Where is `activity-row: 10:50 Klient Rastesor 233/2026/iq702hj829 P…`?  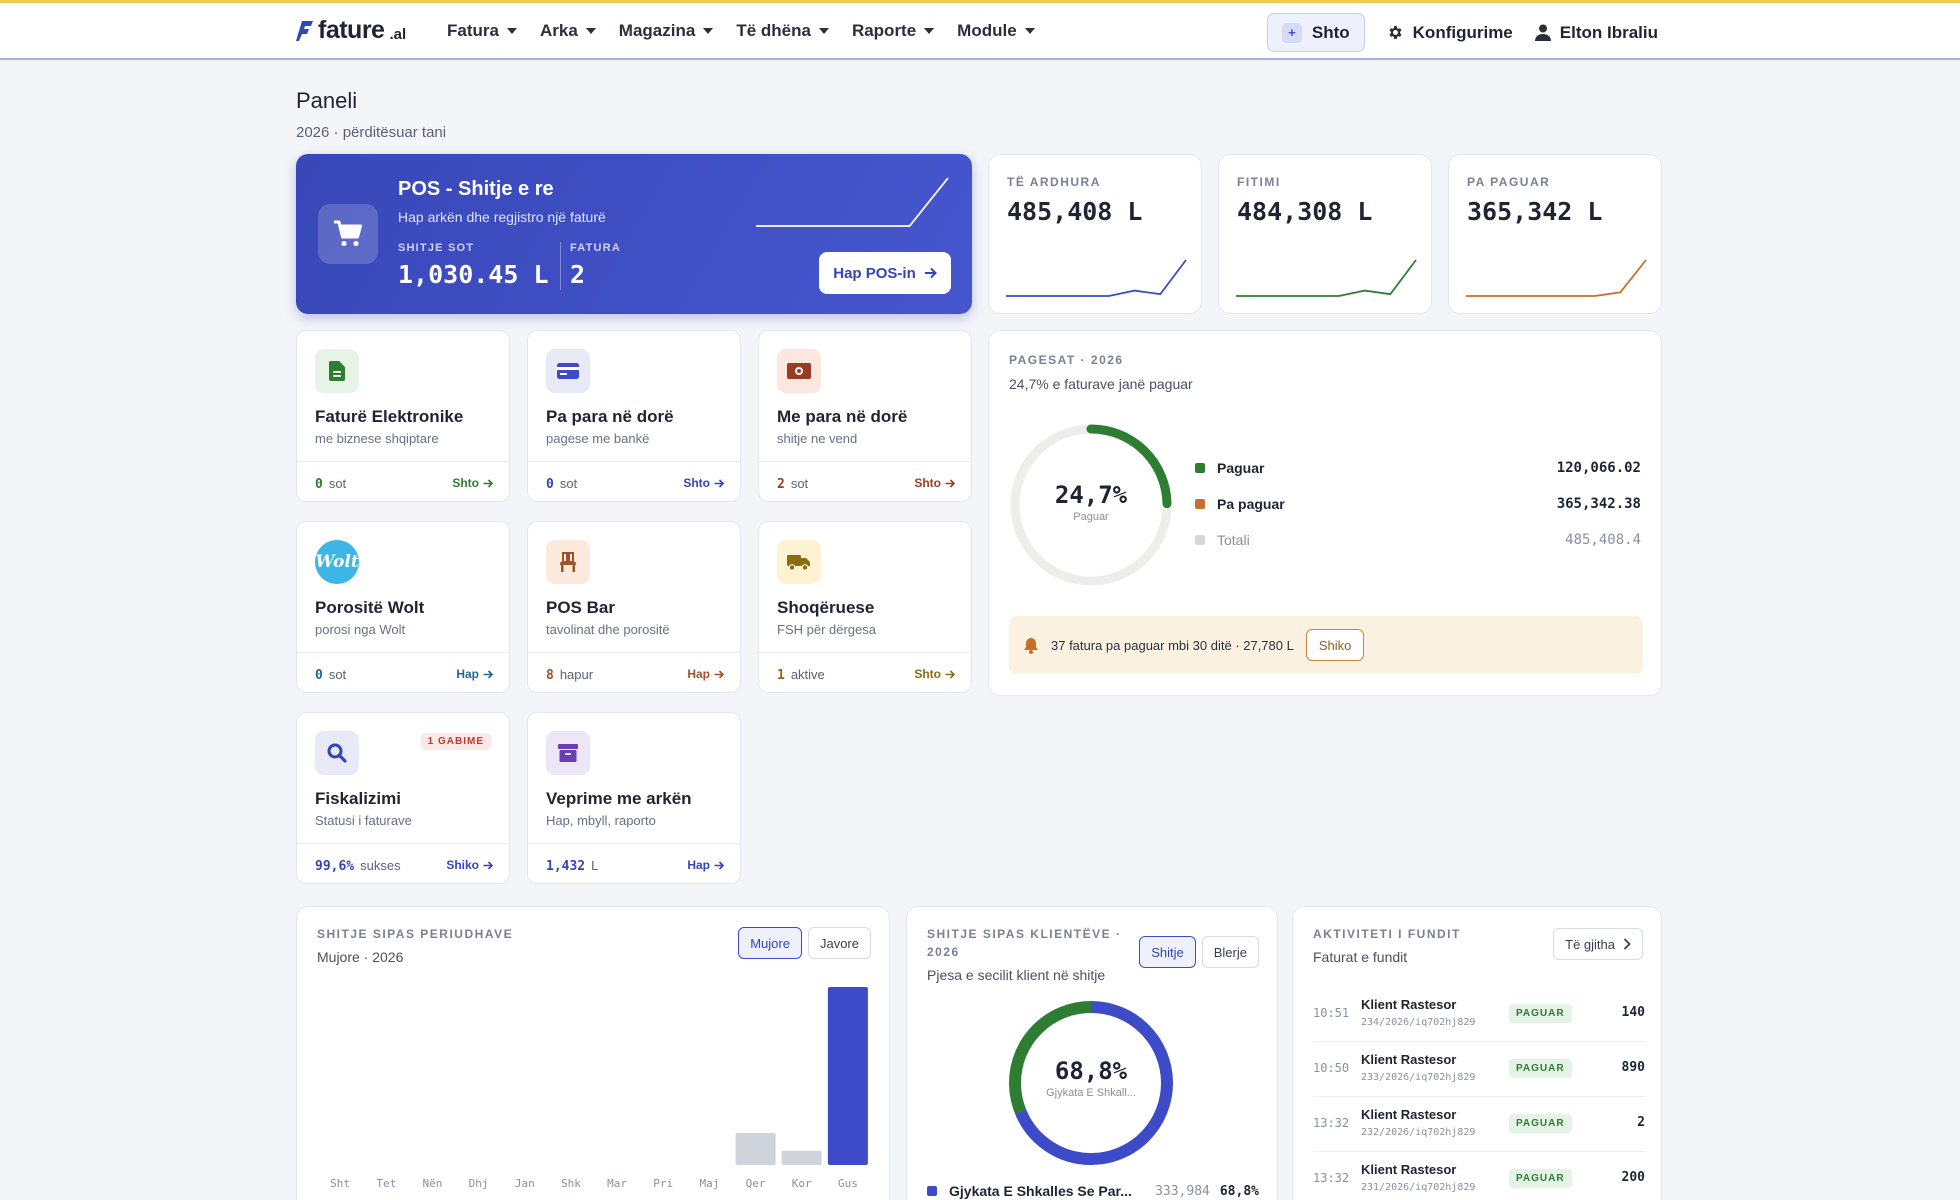
activity-row: 10:50 Klient Rastesor 233/2026/iq702hj829 P… is located at coordinates (1479, 1069).